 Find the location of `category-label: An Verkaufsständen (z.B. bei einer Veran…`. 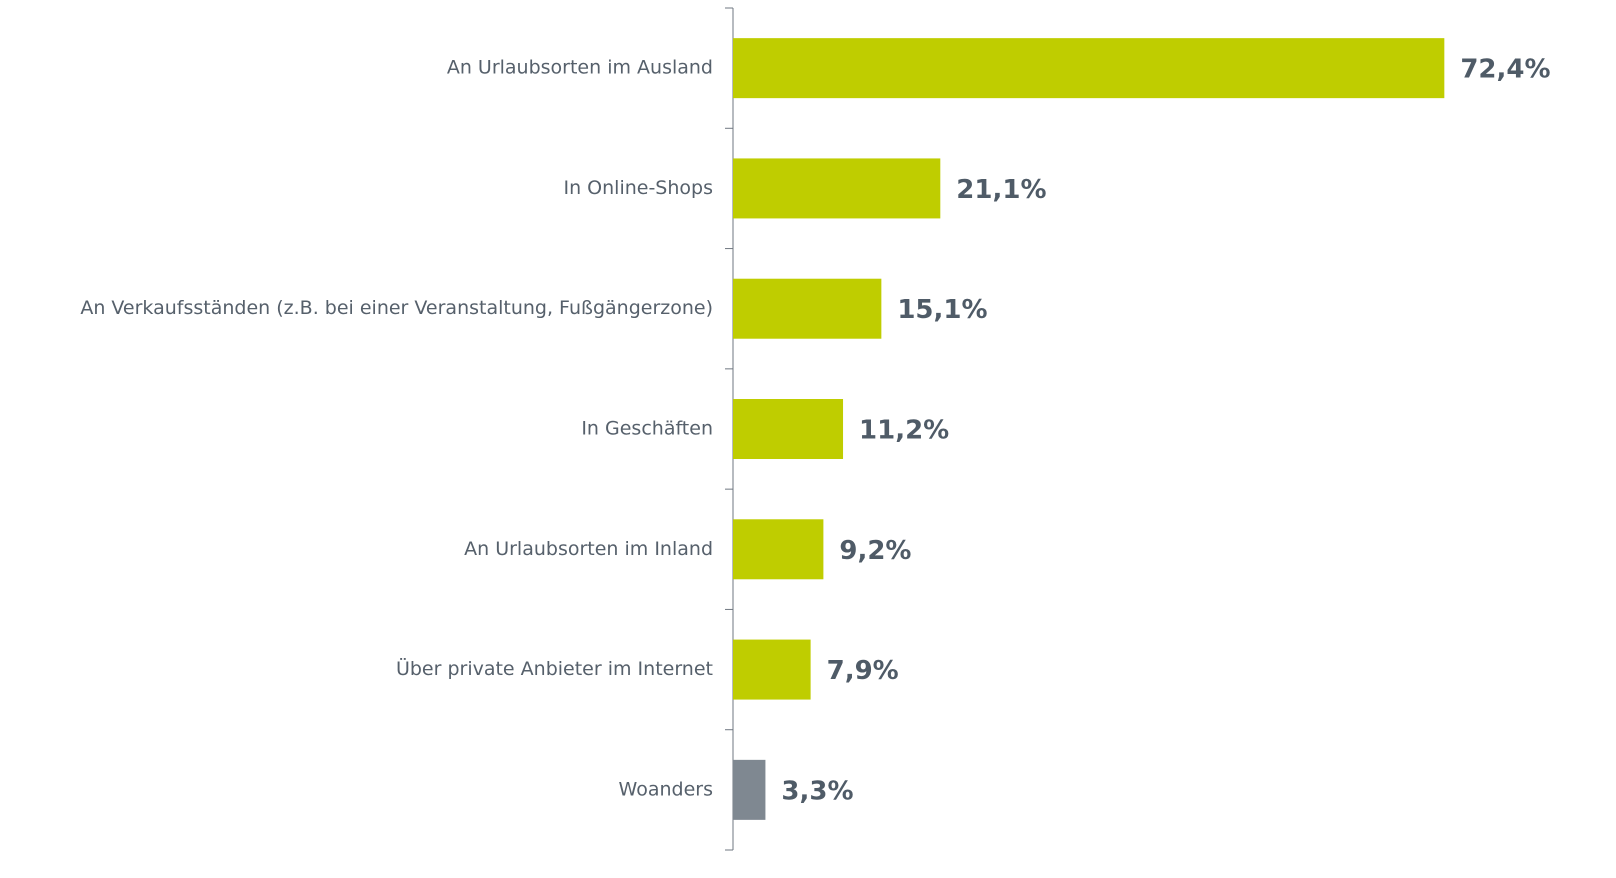

category-label: An Verkaufsständen (z.B. bei einer Veran… is located at coordinates (396, 308).